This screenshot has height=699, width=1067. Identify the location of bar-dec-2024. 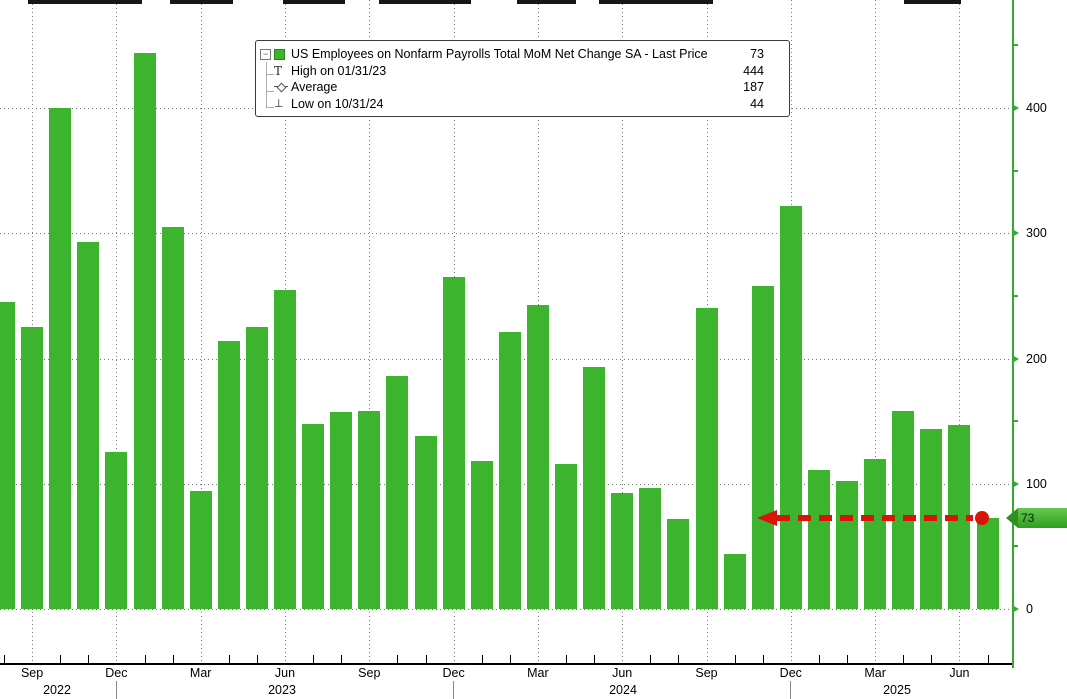
(790, 407).